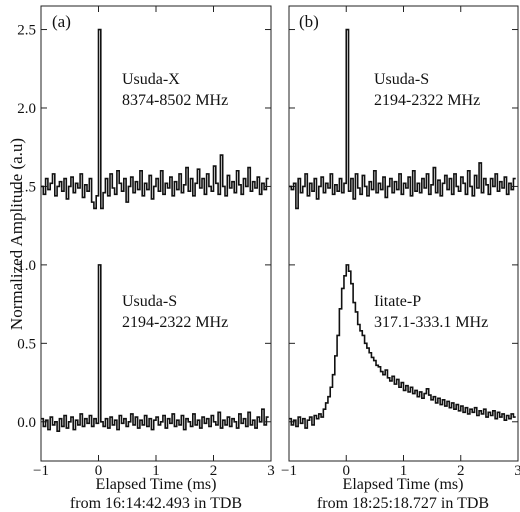 The width and height of the screenshot is (520, 512). Describe the element at coordinates (431, 322) in the screenshot. I see `series-label-iitate-p-band: 317.1-333.1 MHz` at that location.